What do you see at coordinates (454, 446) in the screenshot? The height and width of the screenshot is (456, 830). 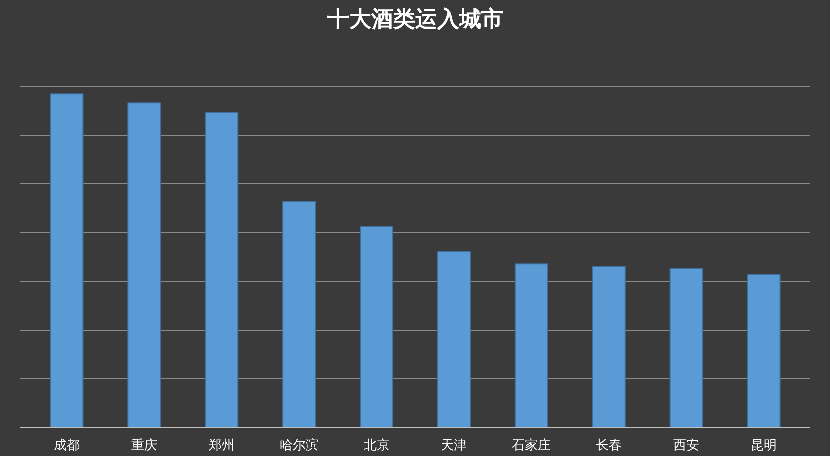 I see `x-tick-label: 天津` at bounding box center [454, 446].